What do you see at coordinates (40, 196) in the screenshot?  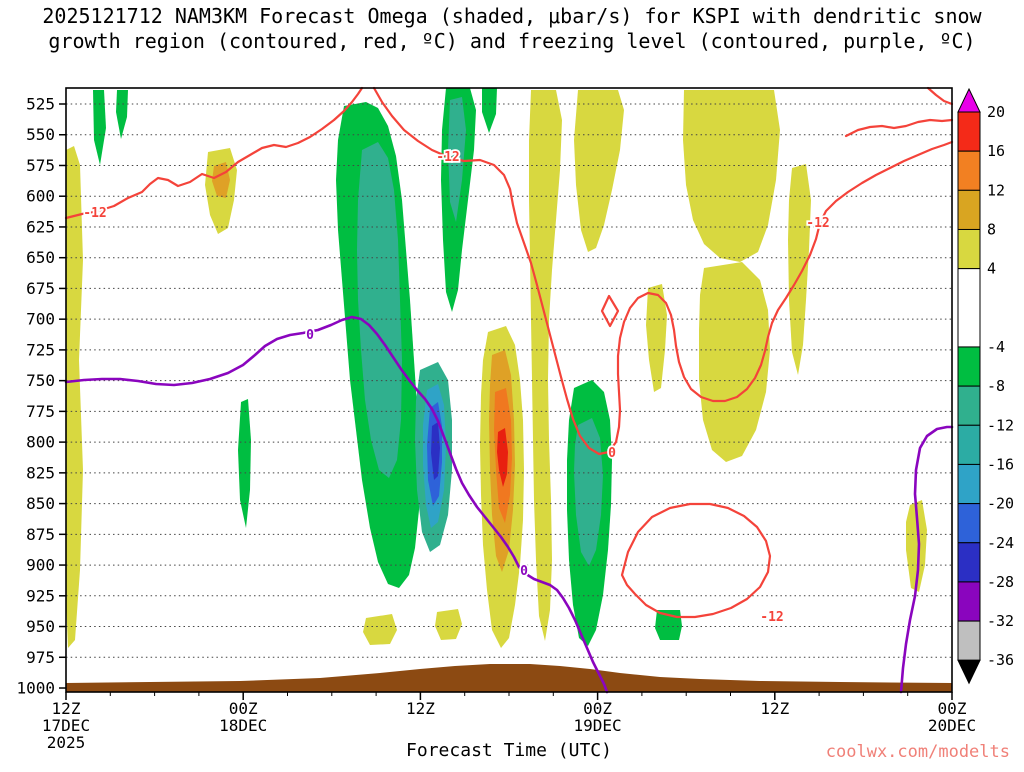 I see `y-tick-label: 600` at bounding box center [40, 196].